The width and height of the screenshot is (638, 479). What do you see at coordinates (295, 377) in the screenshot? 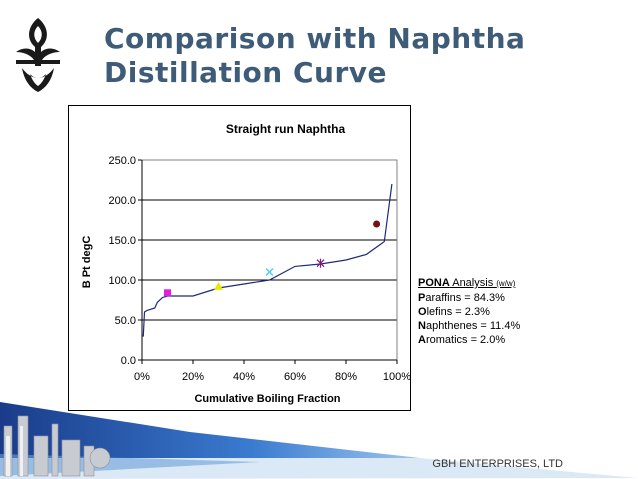
I see `x-tick-label: 60%` at bounding box center [295, 377].